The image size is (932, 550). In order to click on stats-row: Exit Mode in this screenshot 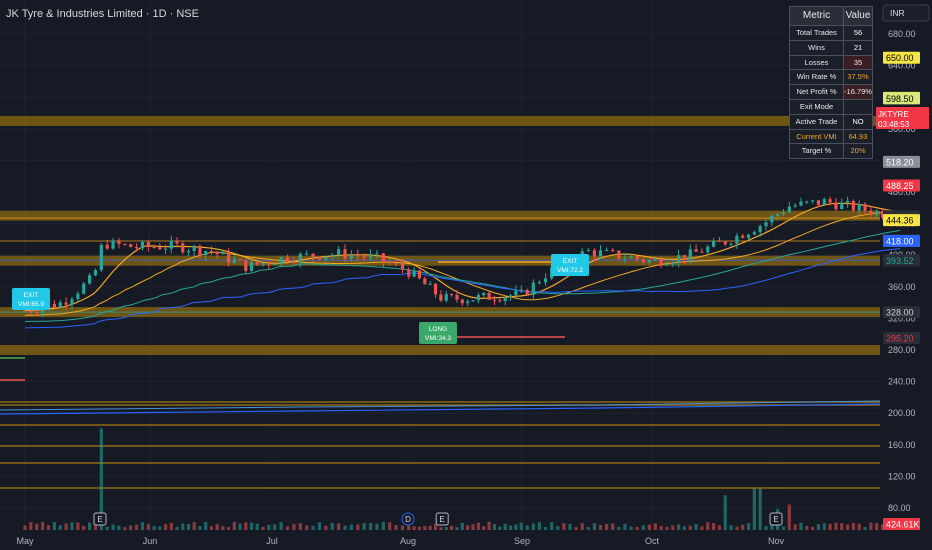, I will do `click(831, 106)`.